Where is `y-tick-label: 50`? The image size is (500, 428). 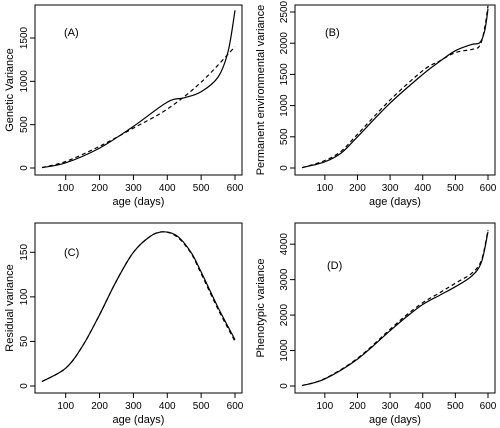
y-tick-label: 50 is located at coordinates (24, 341).